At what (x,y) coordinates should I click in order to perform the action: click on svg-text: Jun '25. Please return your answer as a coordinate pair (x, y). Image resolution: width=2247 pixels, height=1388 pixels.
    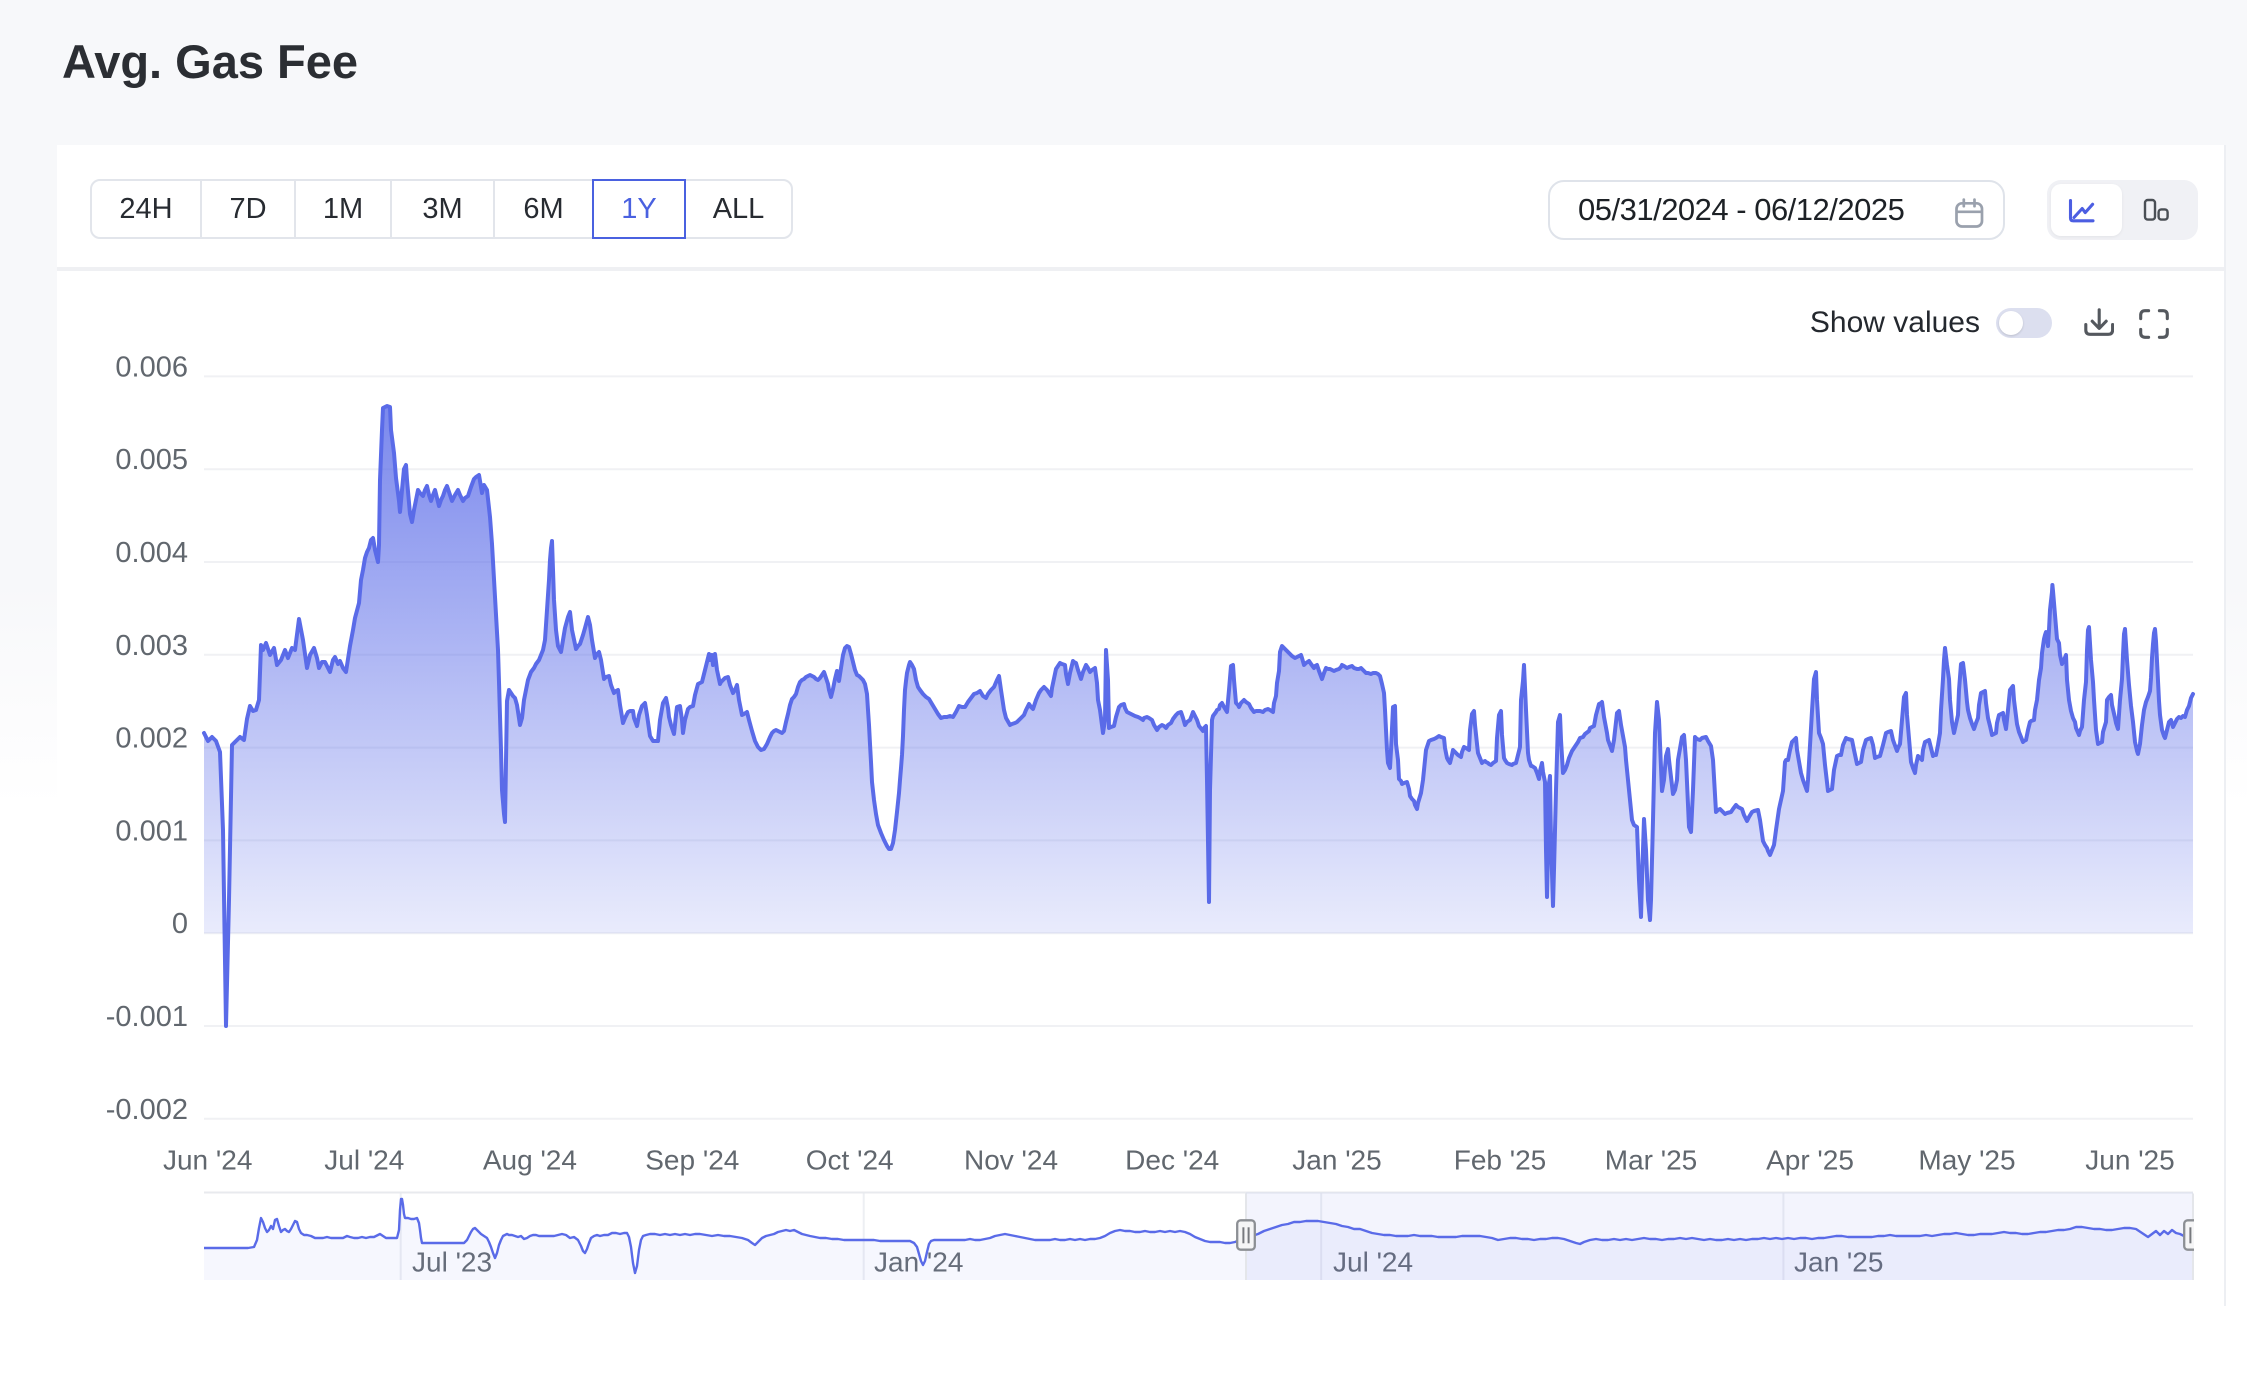
    Looking at the image, I should click on (2129, 1160).